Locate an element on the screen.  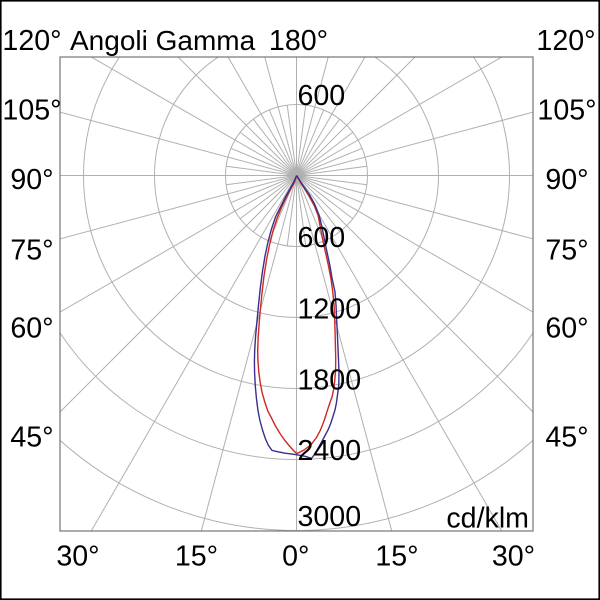
svg-text: 180° is located at coordinates (298, 41).